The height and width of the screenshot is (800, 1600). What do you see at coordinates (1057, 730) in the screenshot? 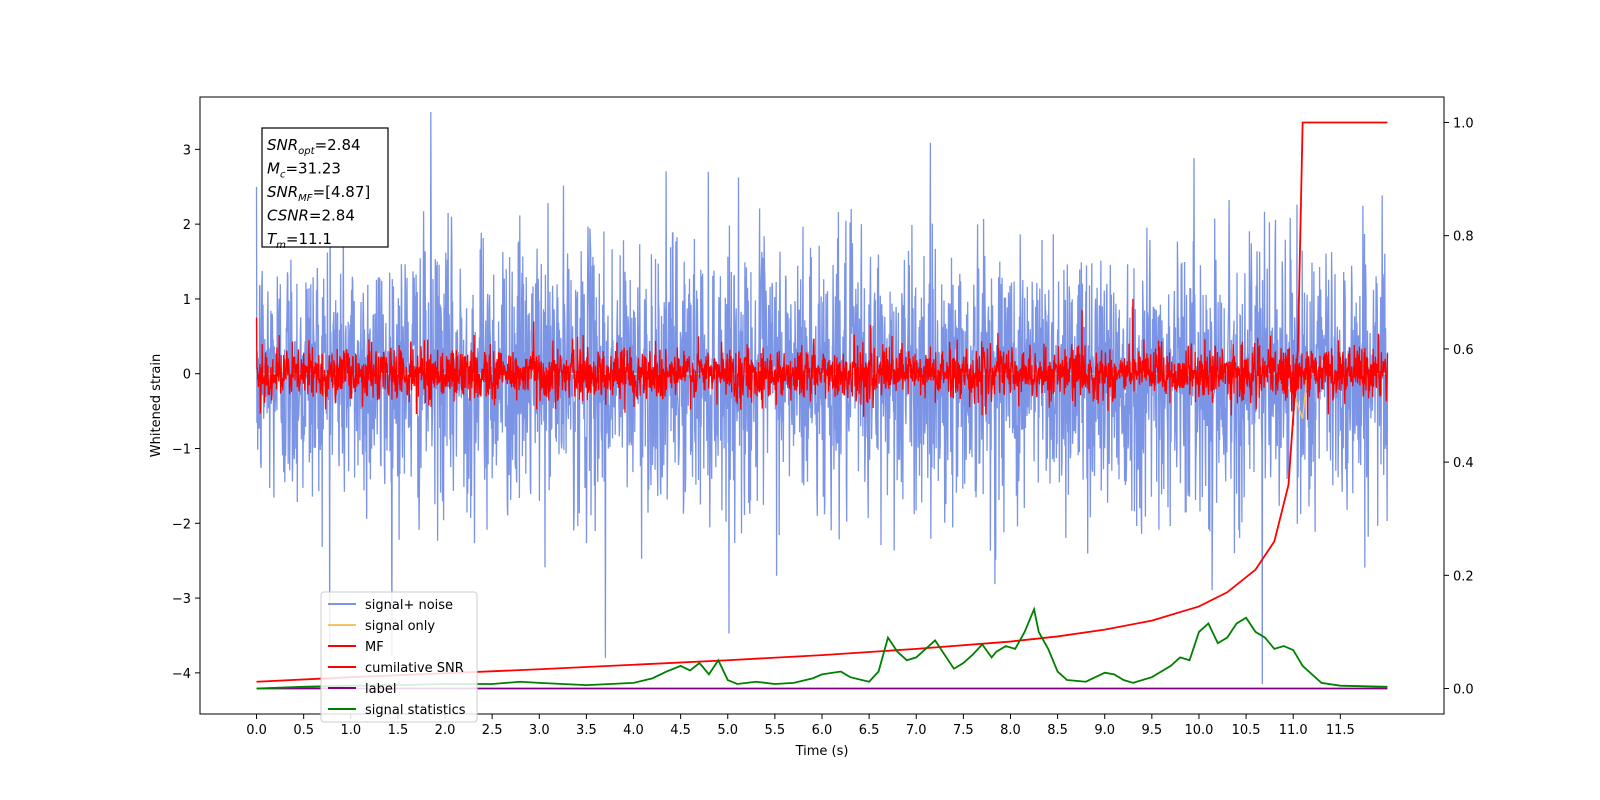
I see `x-tick-label: 8.5` at bounding box center [1057, 730].